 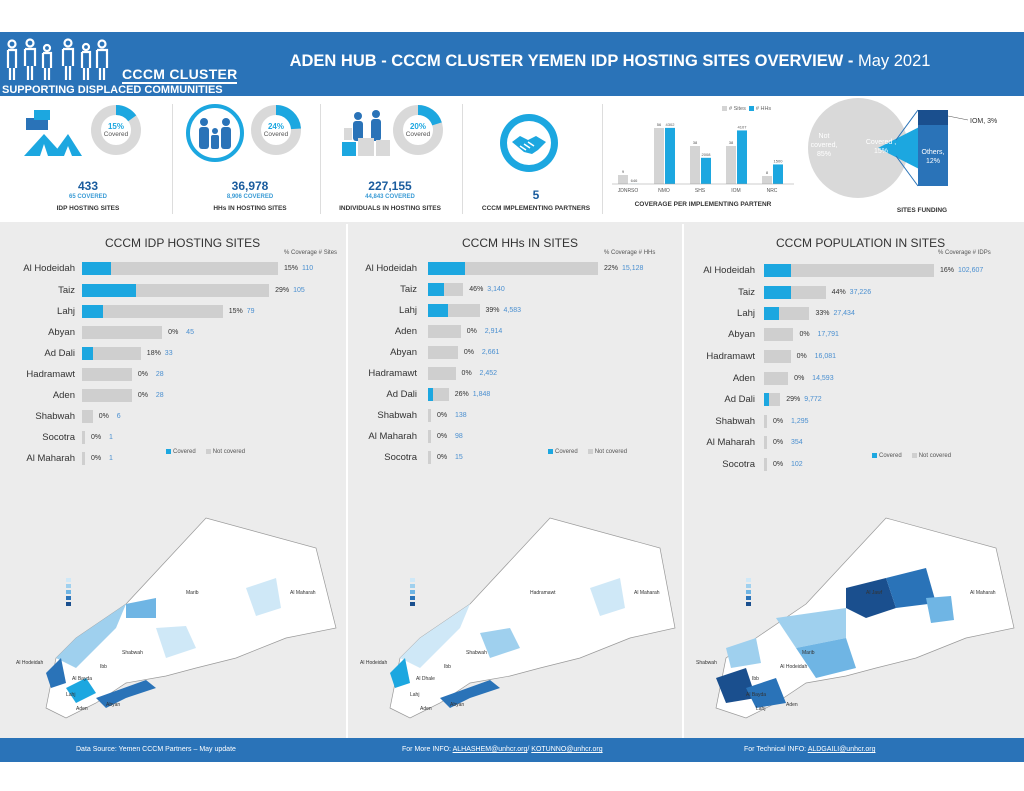 I want to click on row-value: 15, so click(x=459, y=457).